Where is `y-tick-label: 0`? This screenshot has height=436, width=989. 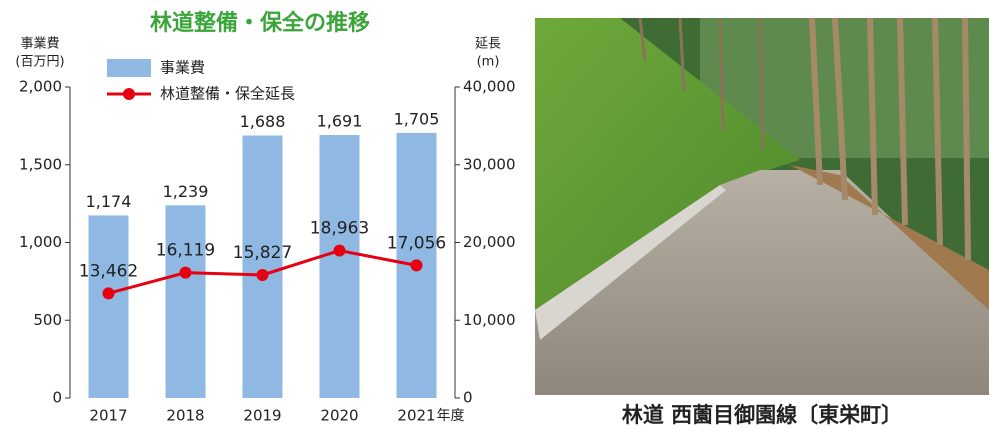
y-tick-label: 0 is located at coordinates (57, 398).